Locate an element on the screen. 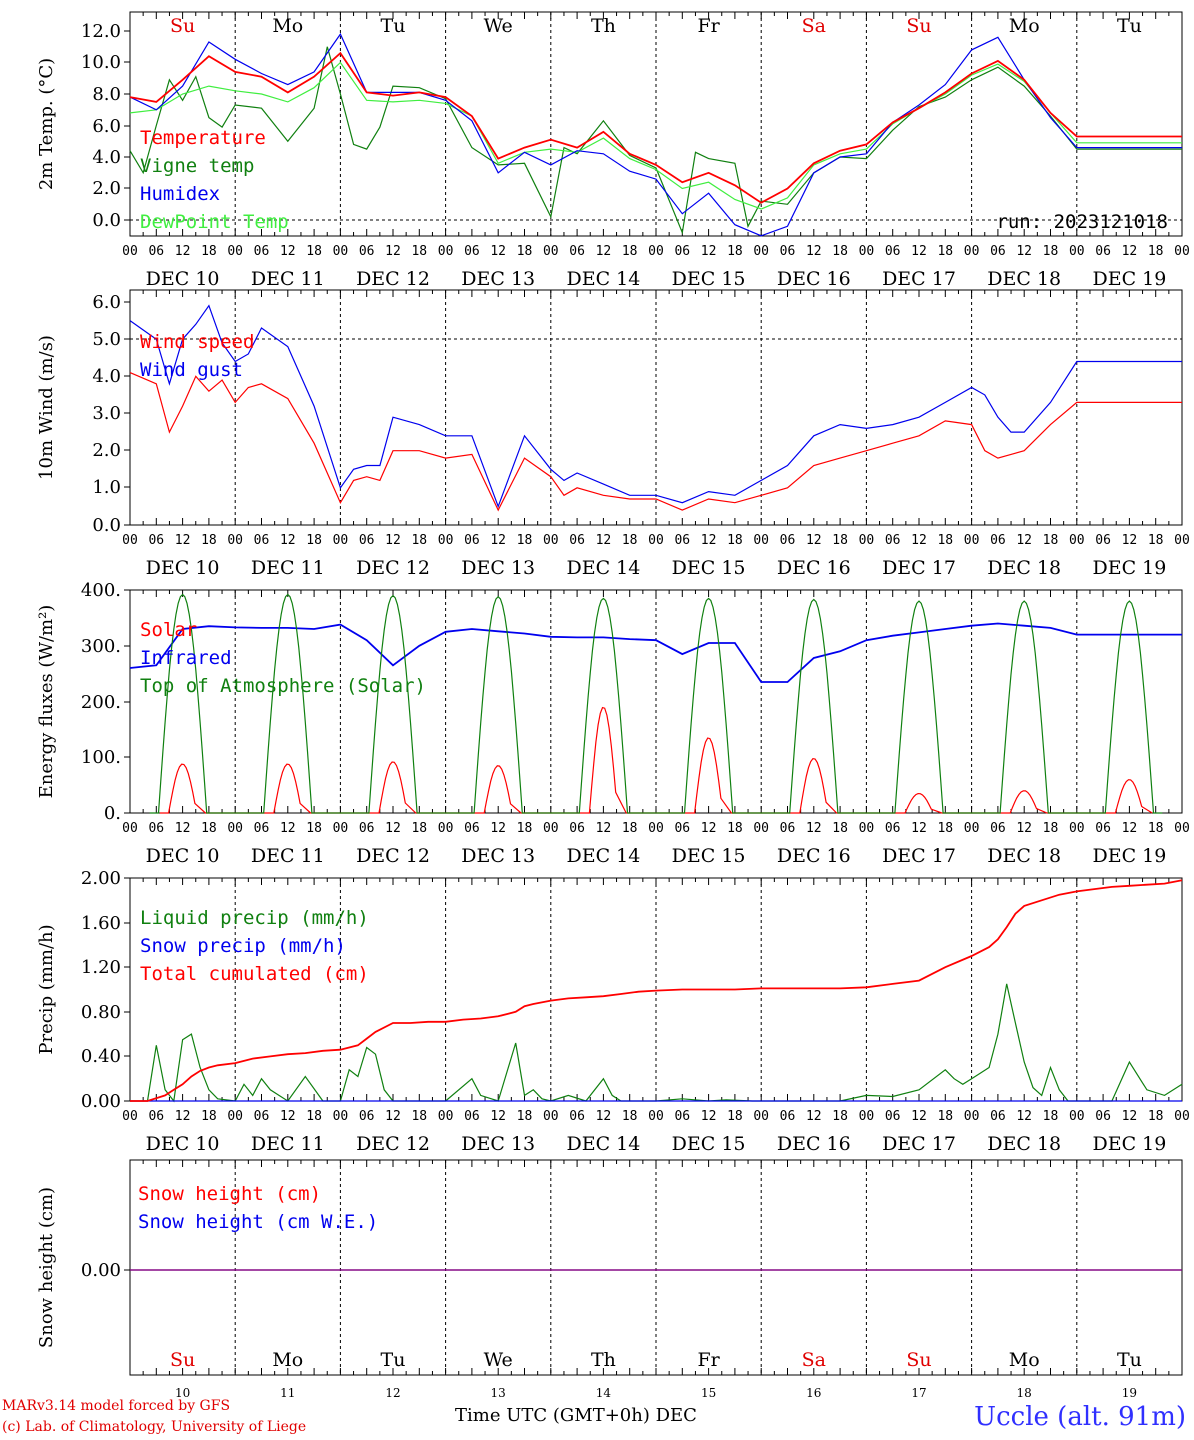 The height and width of the screenshot is (1440, 1194). day-number-label: 15 is located at coordinates (708, 1393).